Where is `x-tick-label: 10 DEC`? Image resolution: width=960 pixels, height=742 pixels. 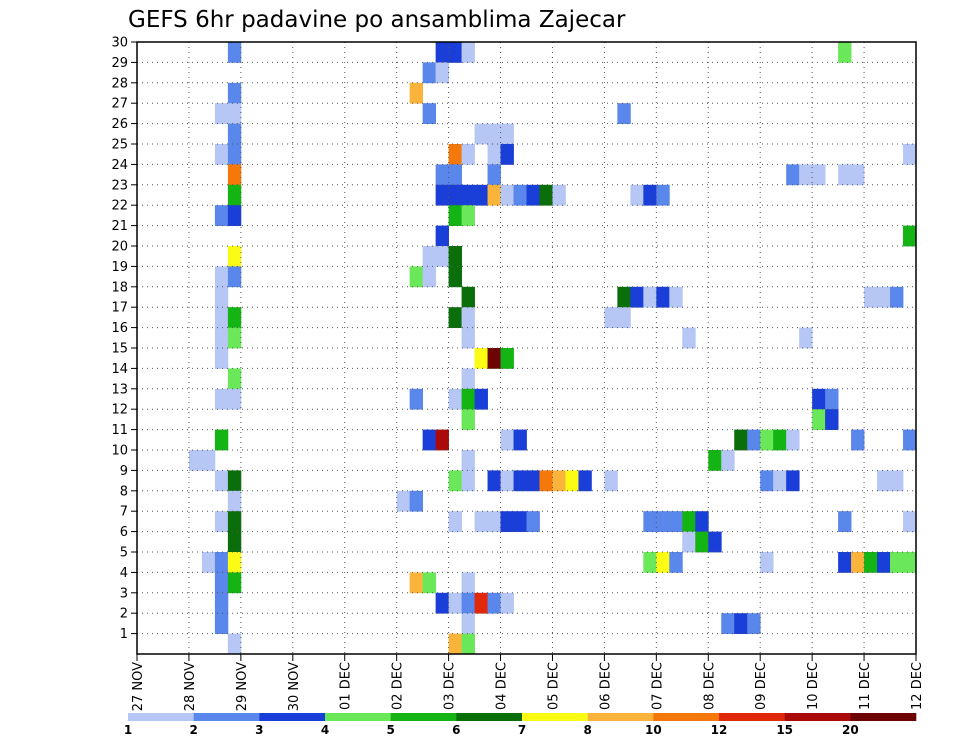 x-tick-label: 10 DEC is located at coordinates (813, 686).